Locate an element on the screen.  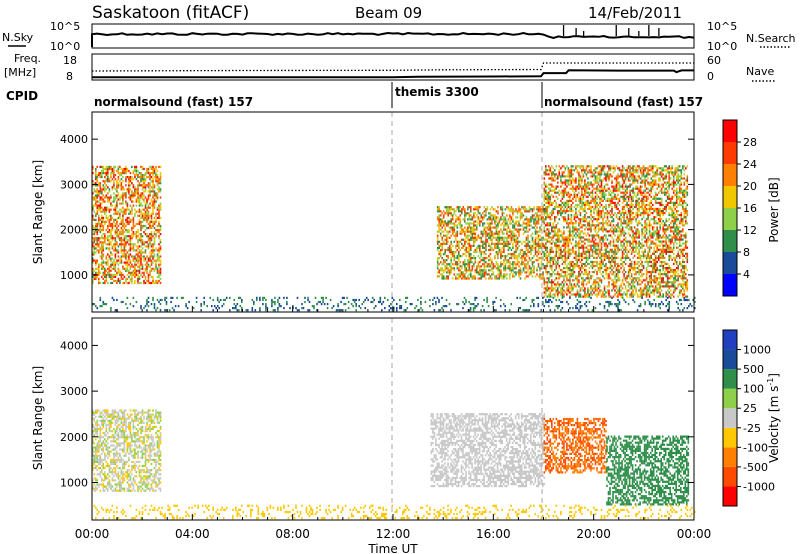
beam-label: Beam 09 is located at coordinates (388, 13).